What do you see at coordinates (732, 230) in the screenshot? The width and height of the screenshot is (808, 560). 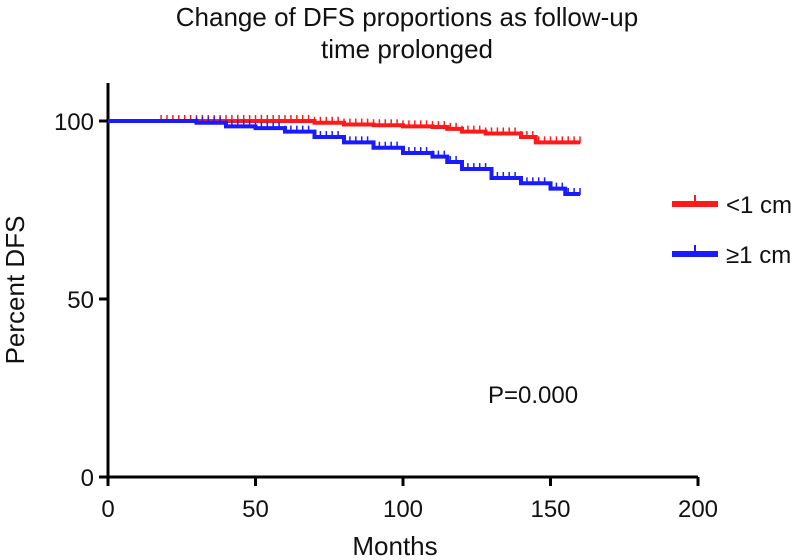 I see `legend: <1 cm ≥1 cm` at bounding box center [732, 230].